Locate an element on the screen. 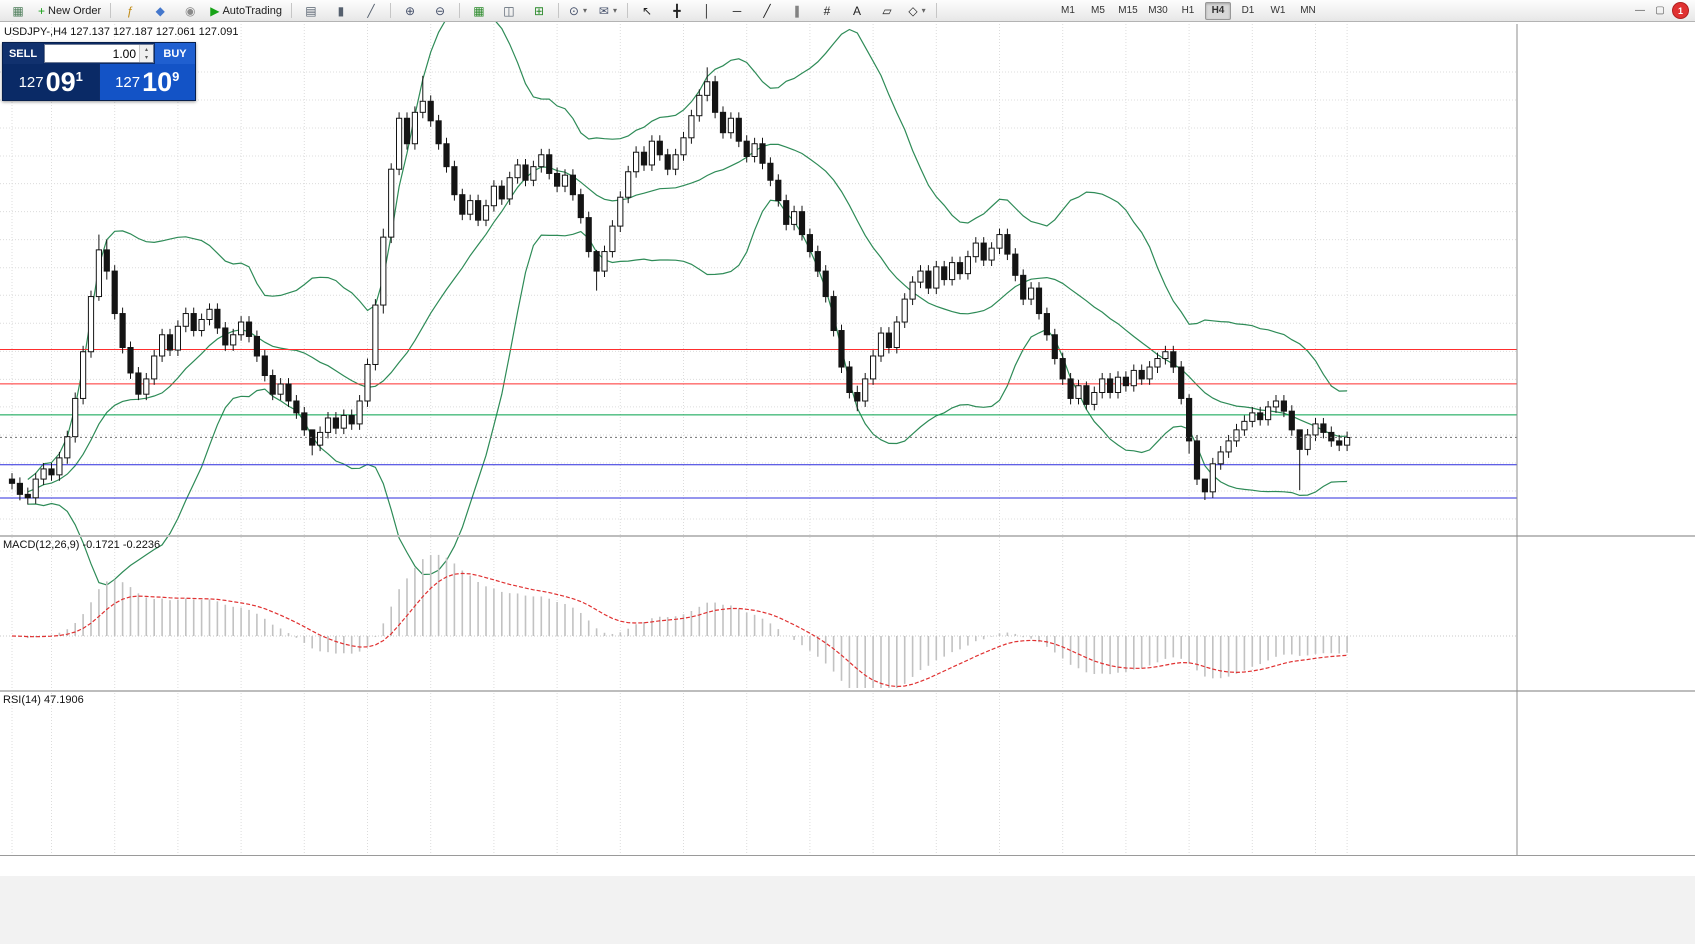 This screenshot has width=1695, height=944. timeframe-mn: MN is located at coordinates (1308, 10).